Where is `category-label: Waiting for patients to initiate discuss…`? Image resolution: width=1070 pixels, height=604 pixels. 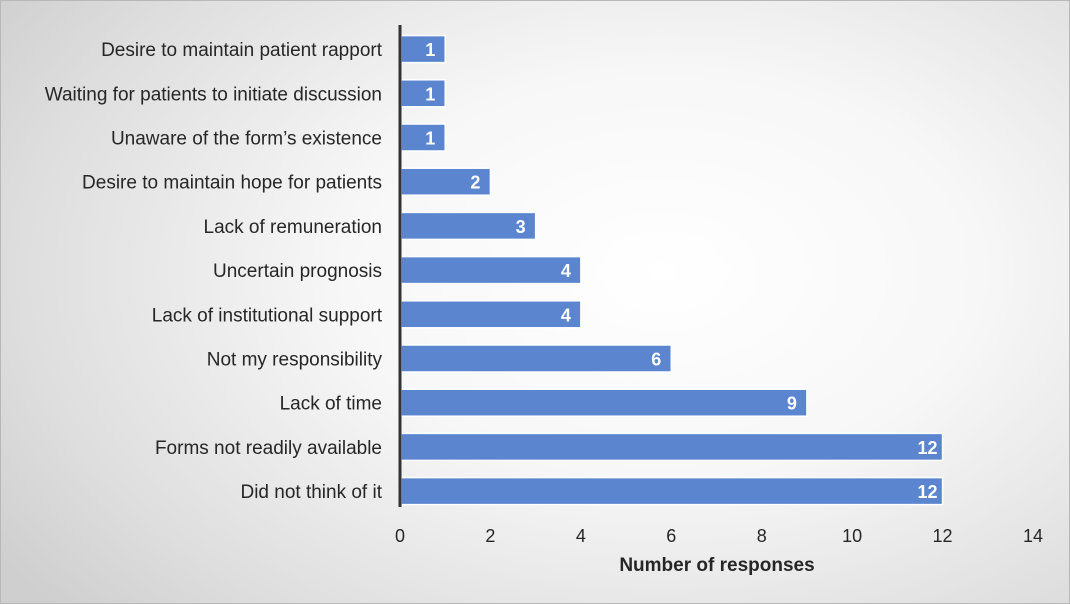 category-label: Waiting for patients to initiate discuss… is located at coordinates (213, 94).